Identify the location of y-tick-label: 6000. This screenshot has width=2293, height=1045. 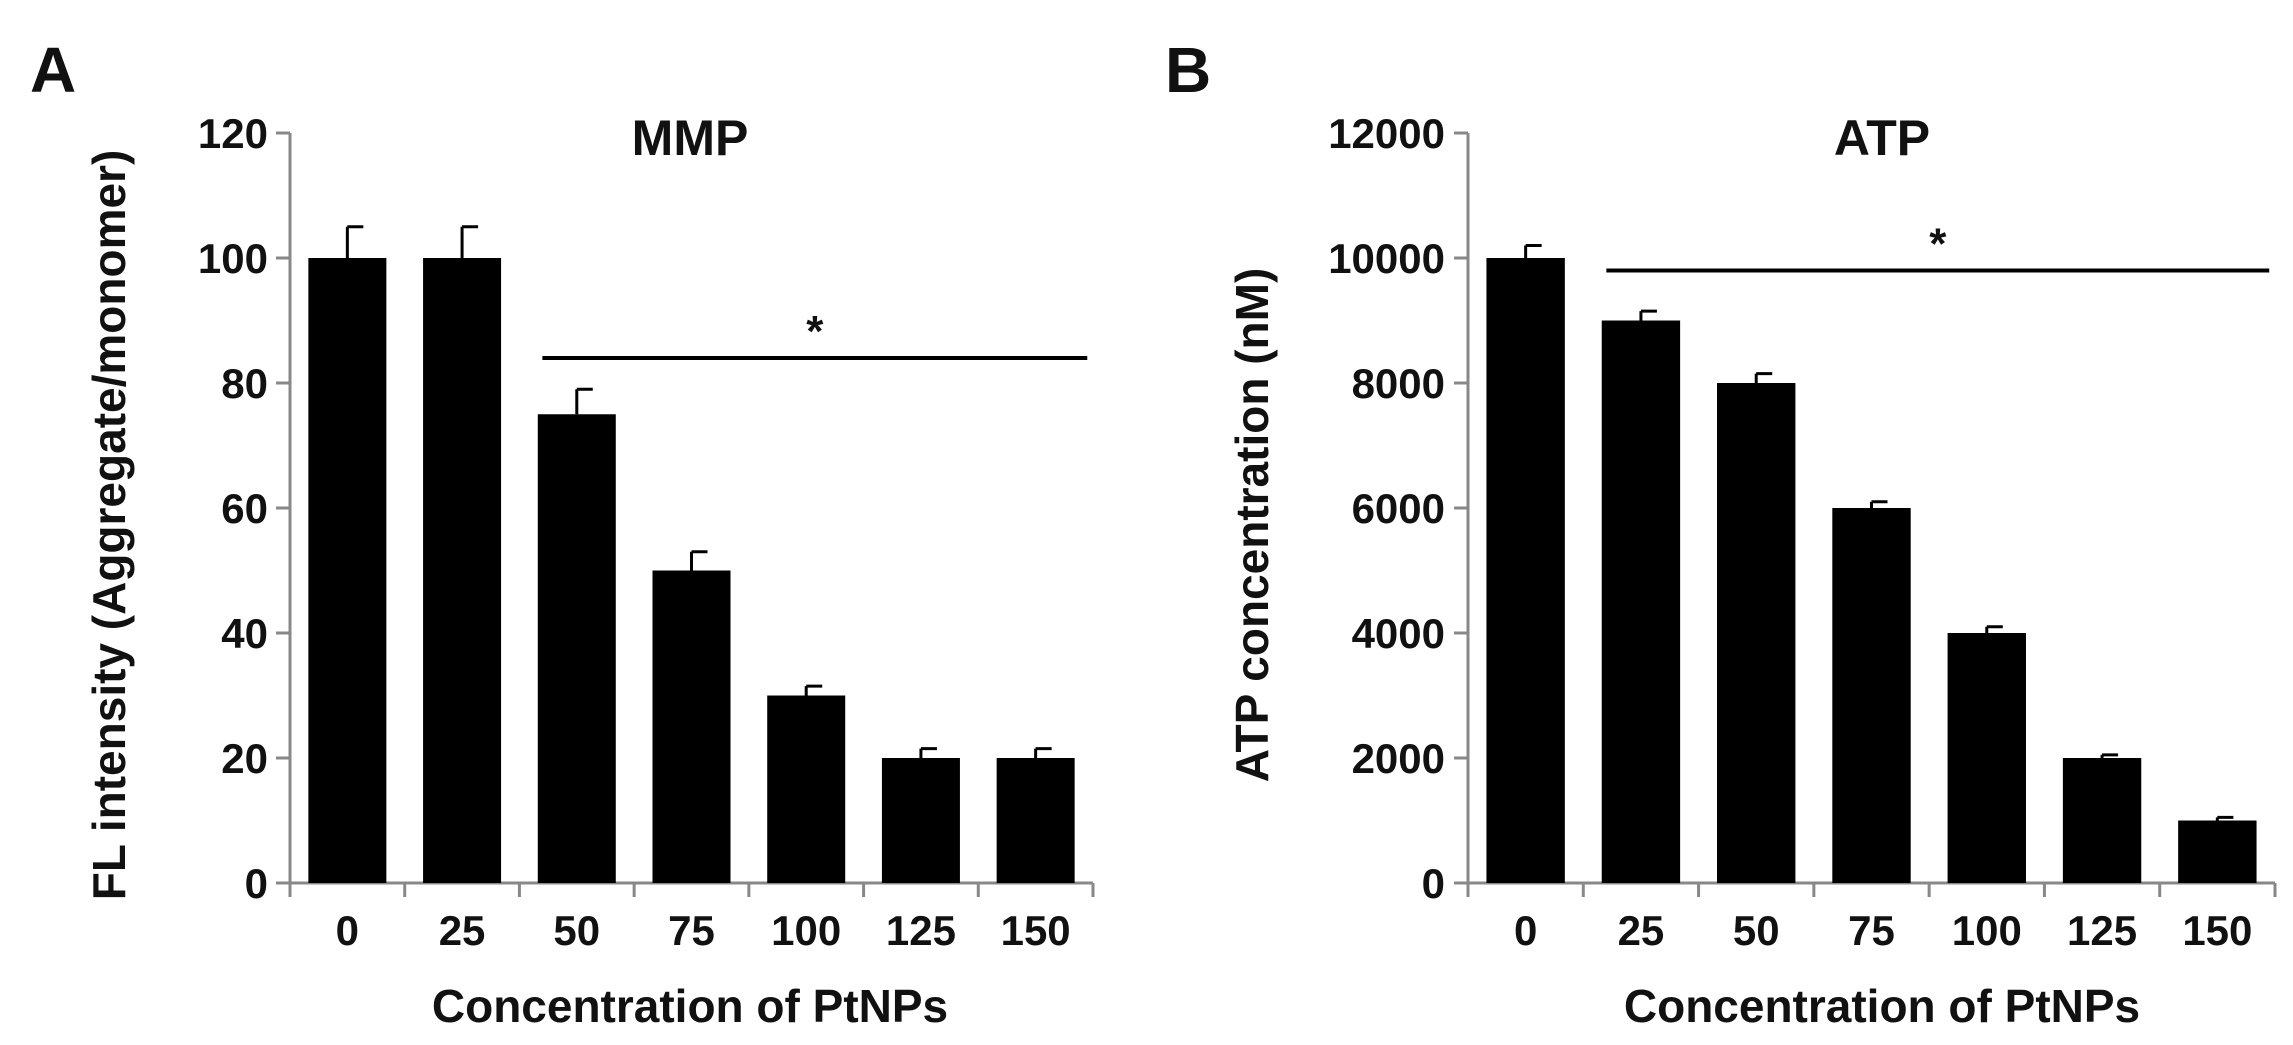
(1398, 508).